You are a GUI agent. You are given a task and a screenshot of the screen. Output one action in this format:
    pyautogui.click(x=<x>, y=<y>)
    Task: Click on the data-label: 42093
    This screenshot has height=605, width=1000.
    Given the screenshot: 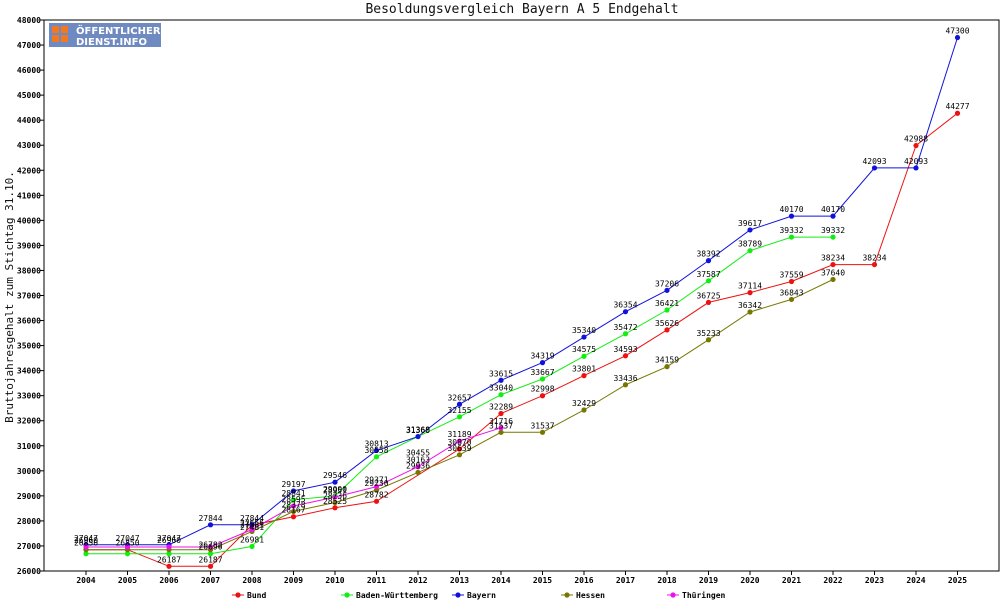 What is the action you would take?
    pyautogui.click(x=916, y=161)
    